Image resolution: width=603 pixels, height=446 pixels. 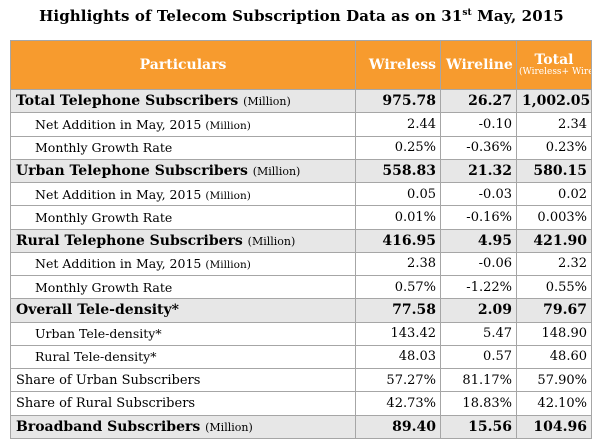 What do you see at coordinates (554, 101) in the screenshot?
I see `cell-total: 1,002.05` at bounding box center [554, 101].